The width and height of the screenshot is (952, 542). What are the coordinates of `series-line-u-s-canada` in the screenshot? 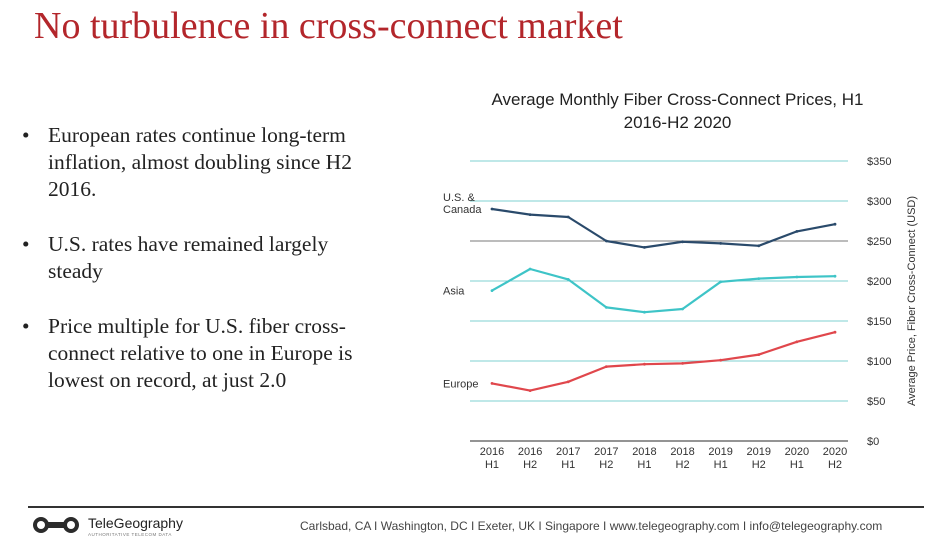 It's located at (663, 228).